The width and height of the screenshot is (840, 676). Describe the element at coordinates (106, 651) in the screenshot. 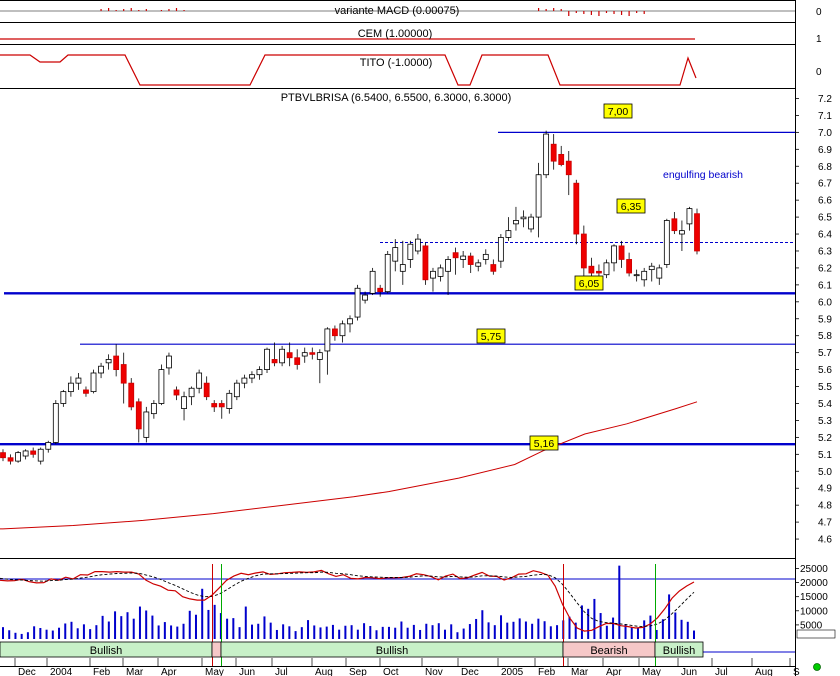

I see `band-label-1: Bullish` at that location.